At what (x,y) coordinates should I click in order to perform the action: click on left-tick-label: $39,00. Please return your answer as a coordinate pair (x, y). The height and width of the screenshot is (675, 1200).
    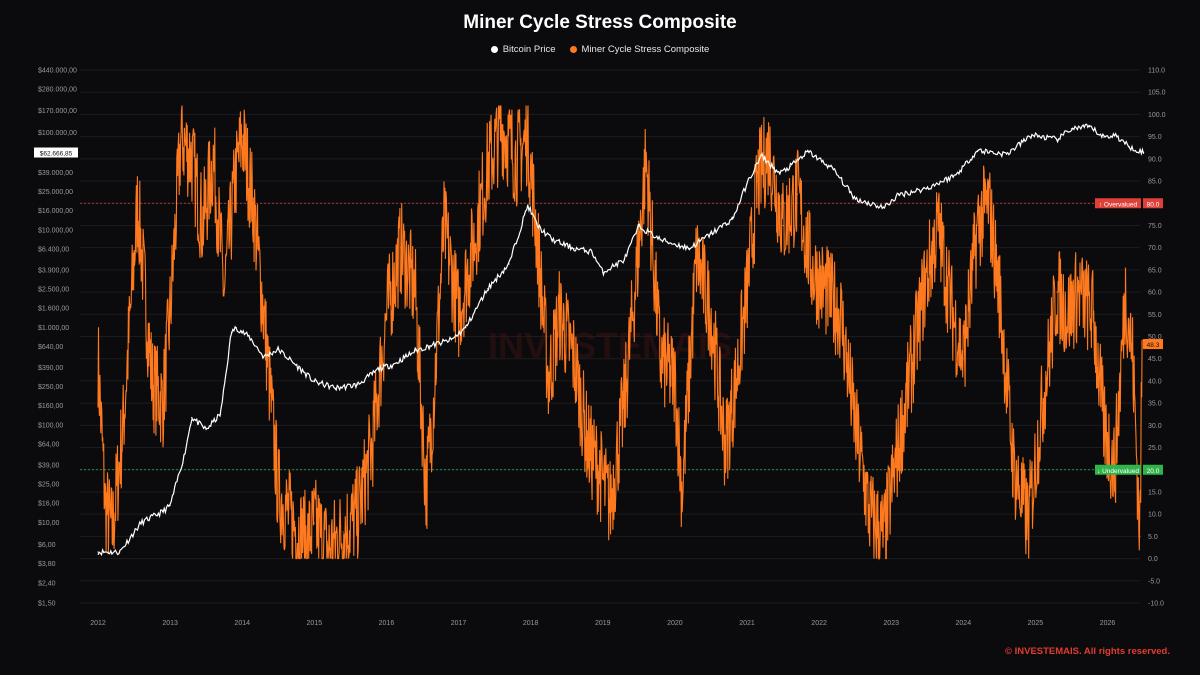
    Looking at the image, I should click on (49, 466).